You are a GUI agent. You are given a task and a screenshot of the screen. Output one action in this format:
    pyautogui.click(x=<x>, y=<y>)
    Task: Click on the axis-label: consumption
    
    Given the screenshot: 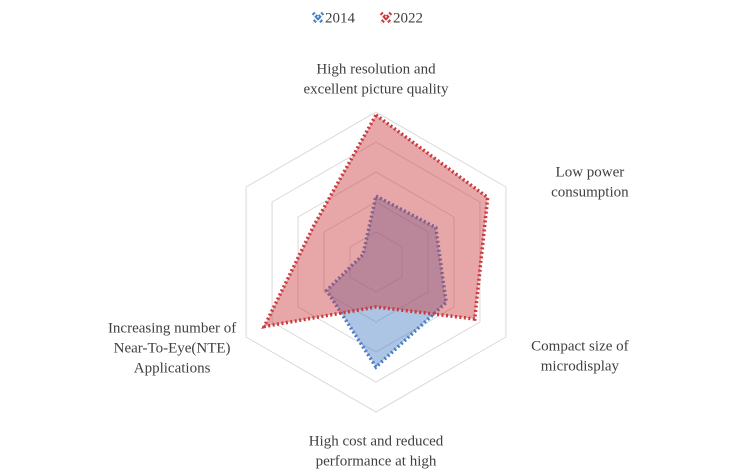 What is the action you would take?
    pyautogui.click(x=590, y=192)
    